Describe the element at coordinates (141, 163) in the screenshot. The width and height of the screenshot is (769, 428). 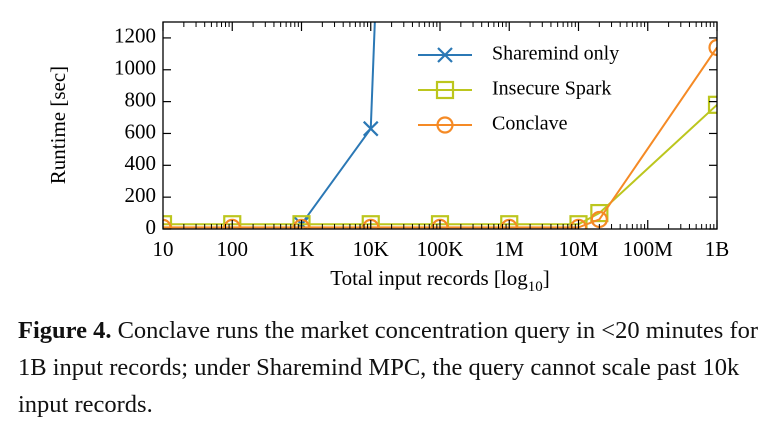
I see `y-tick-label: 400` at that location.